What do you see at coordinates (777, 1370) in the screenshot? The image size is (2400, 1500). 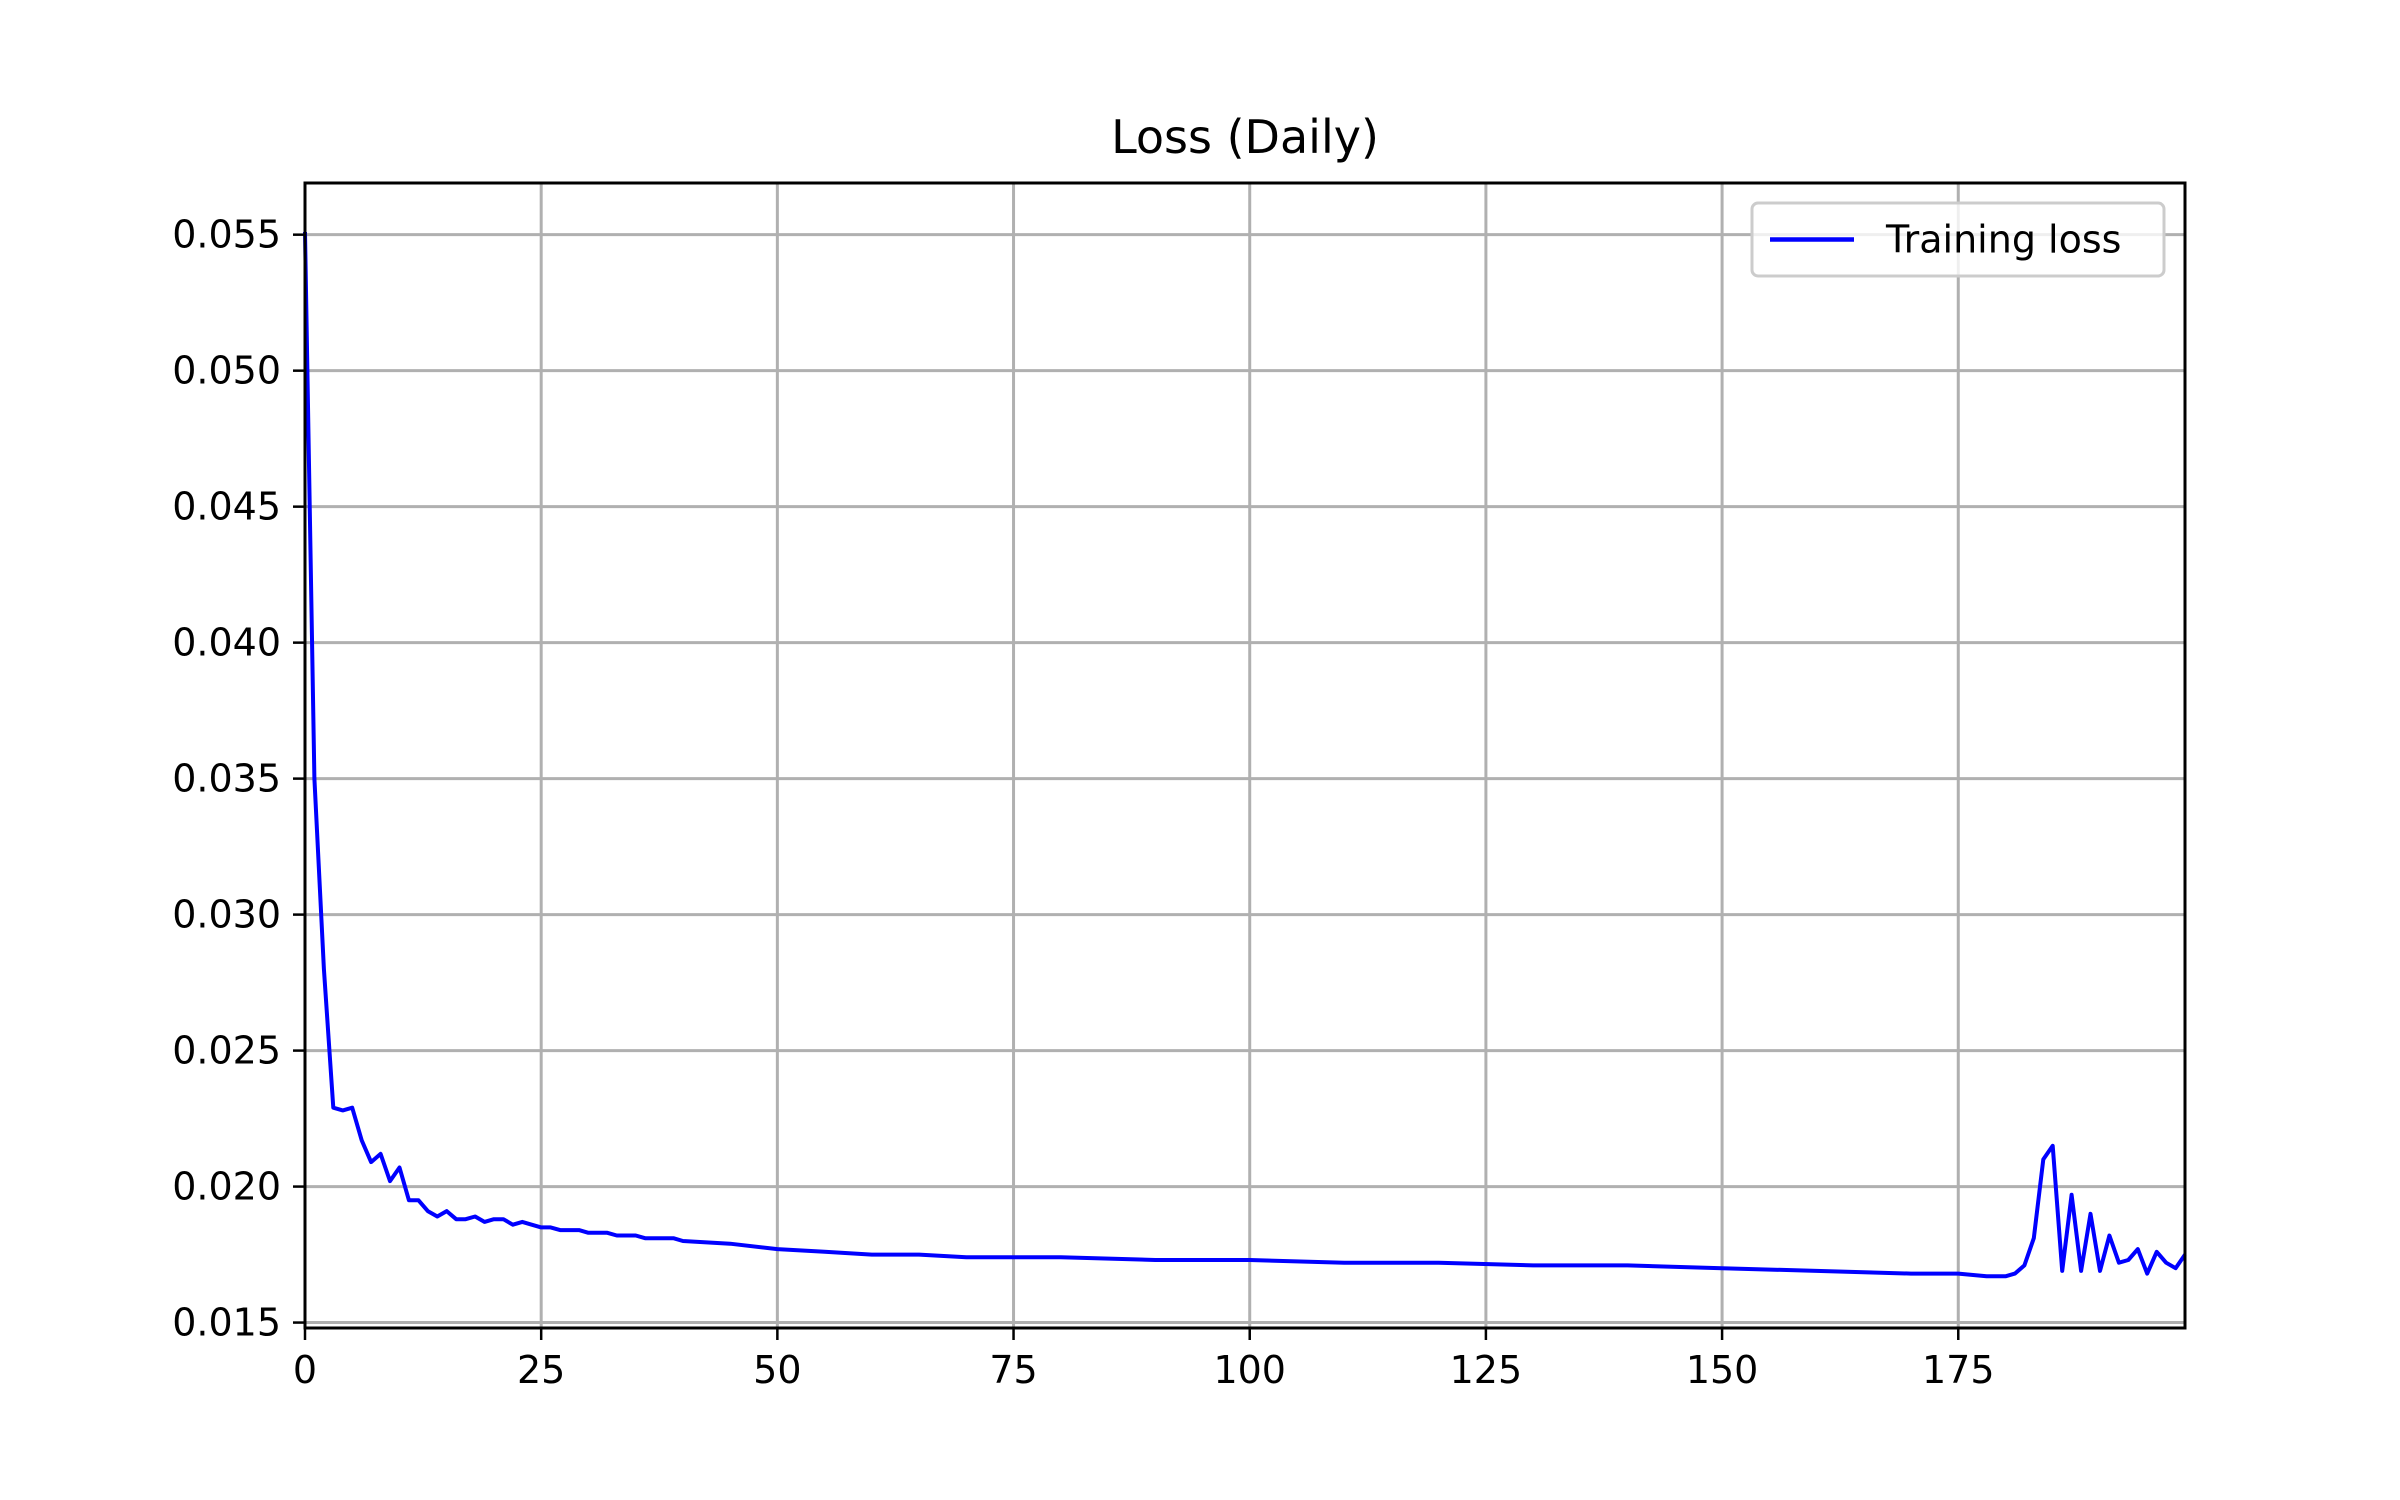 I see `x-tick-label: 50` at bounding box center [777, 1370].